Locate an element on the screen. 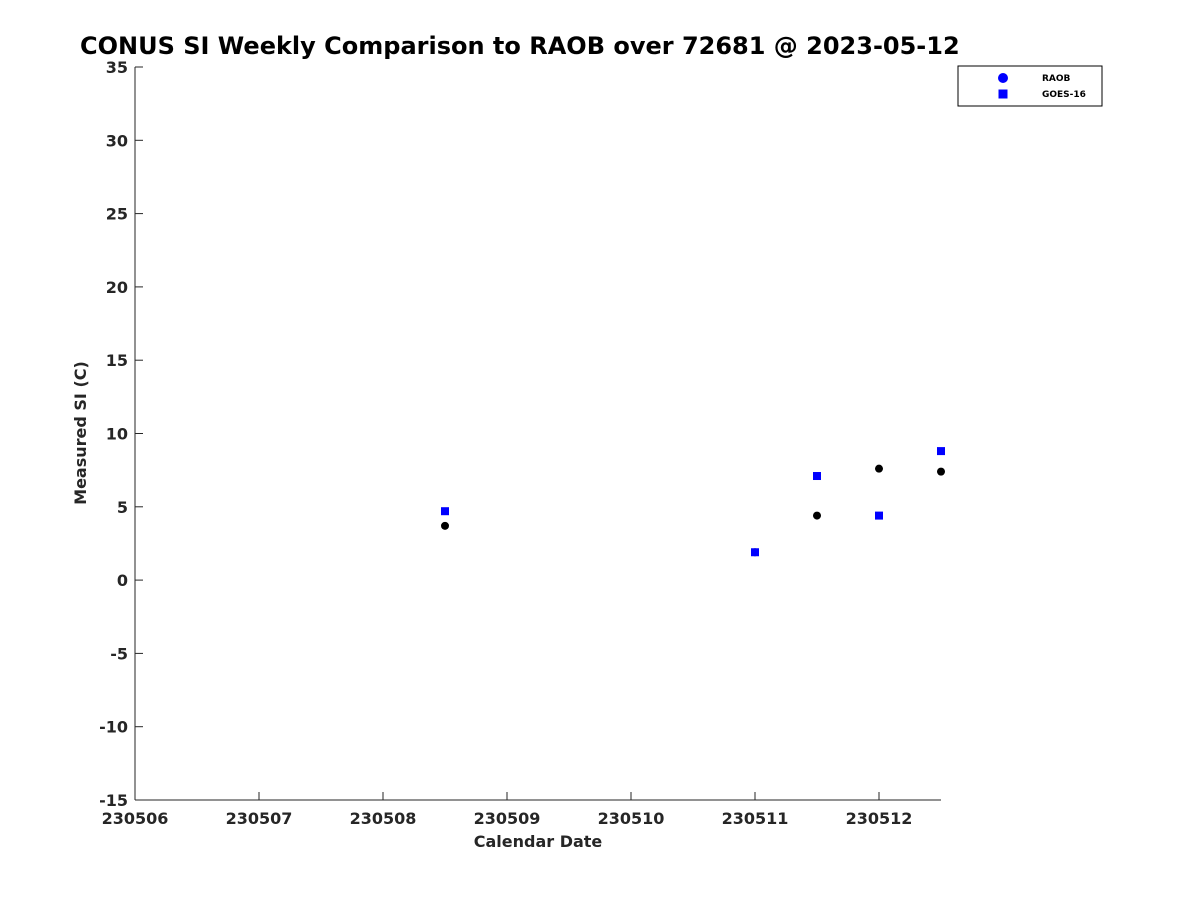 The height and width of the screenshot is (900, 1200). y-tick-label: 15 is located at coordinates (117, 360).